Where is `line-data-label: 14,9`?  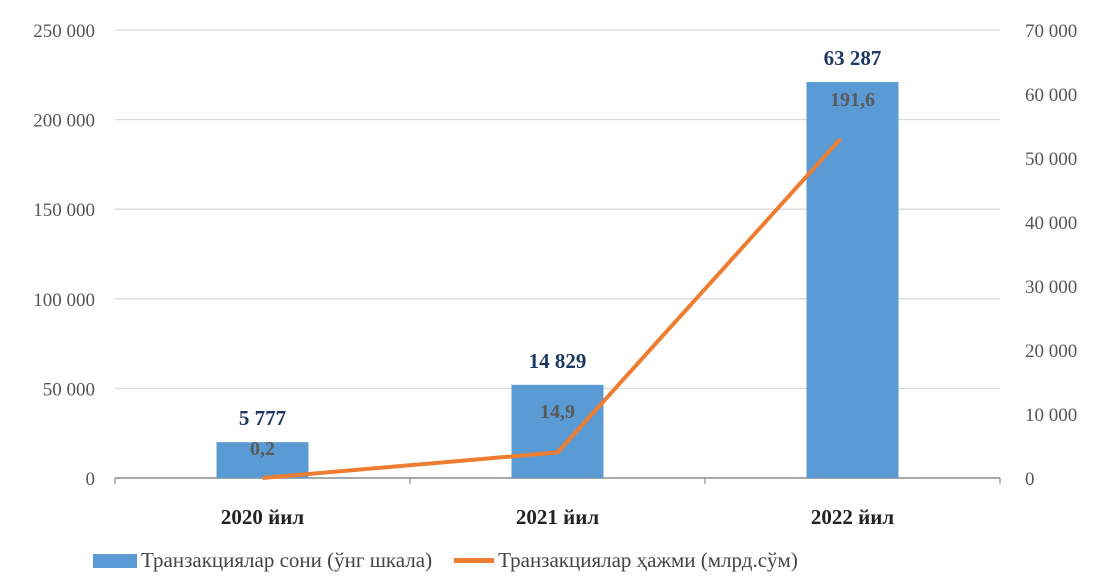
line-data-label: 14,9 is located at coordinates (557, 412).